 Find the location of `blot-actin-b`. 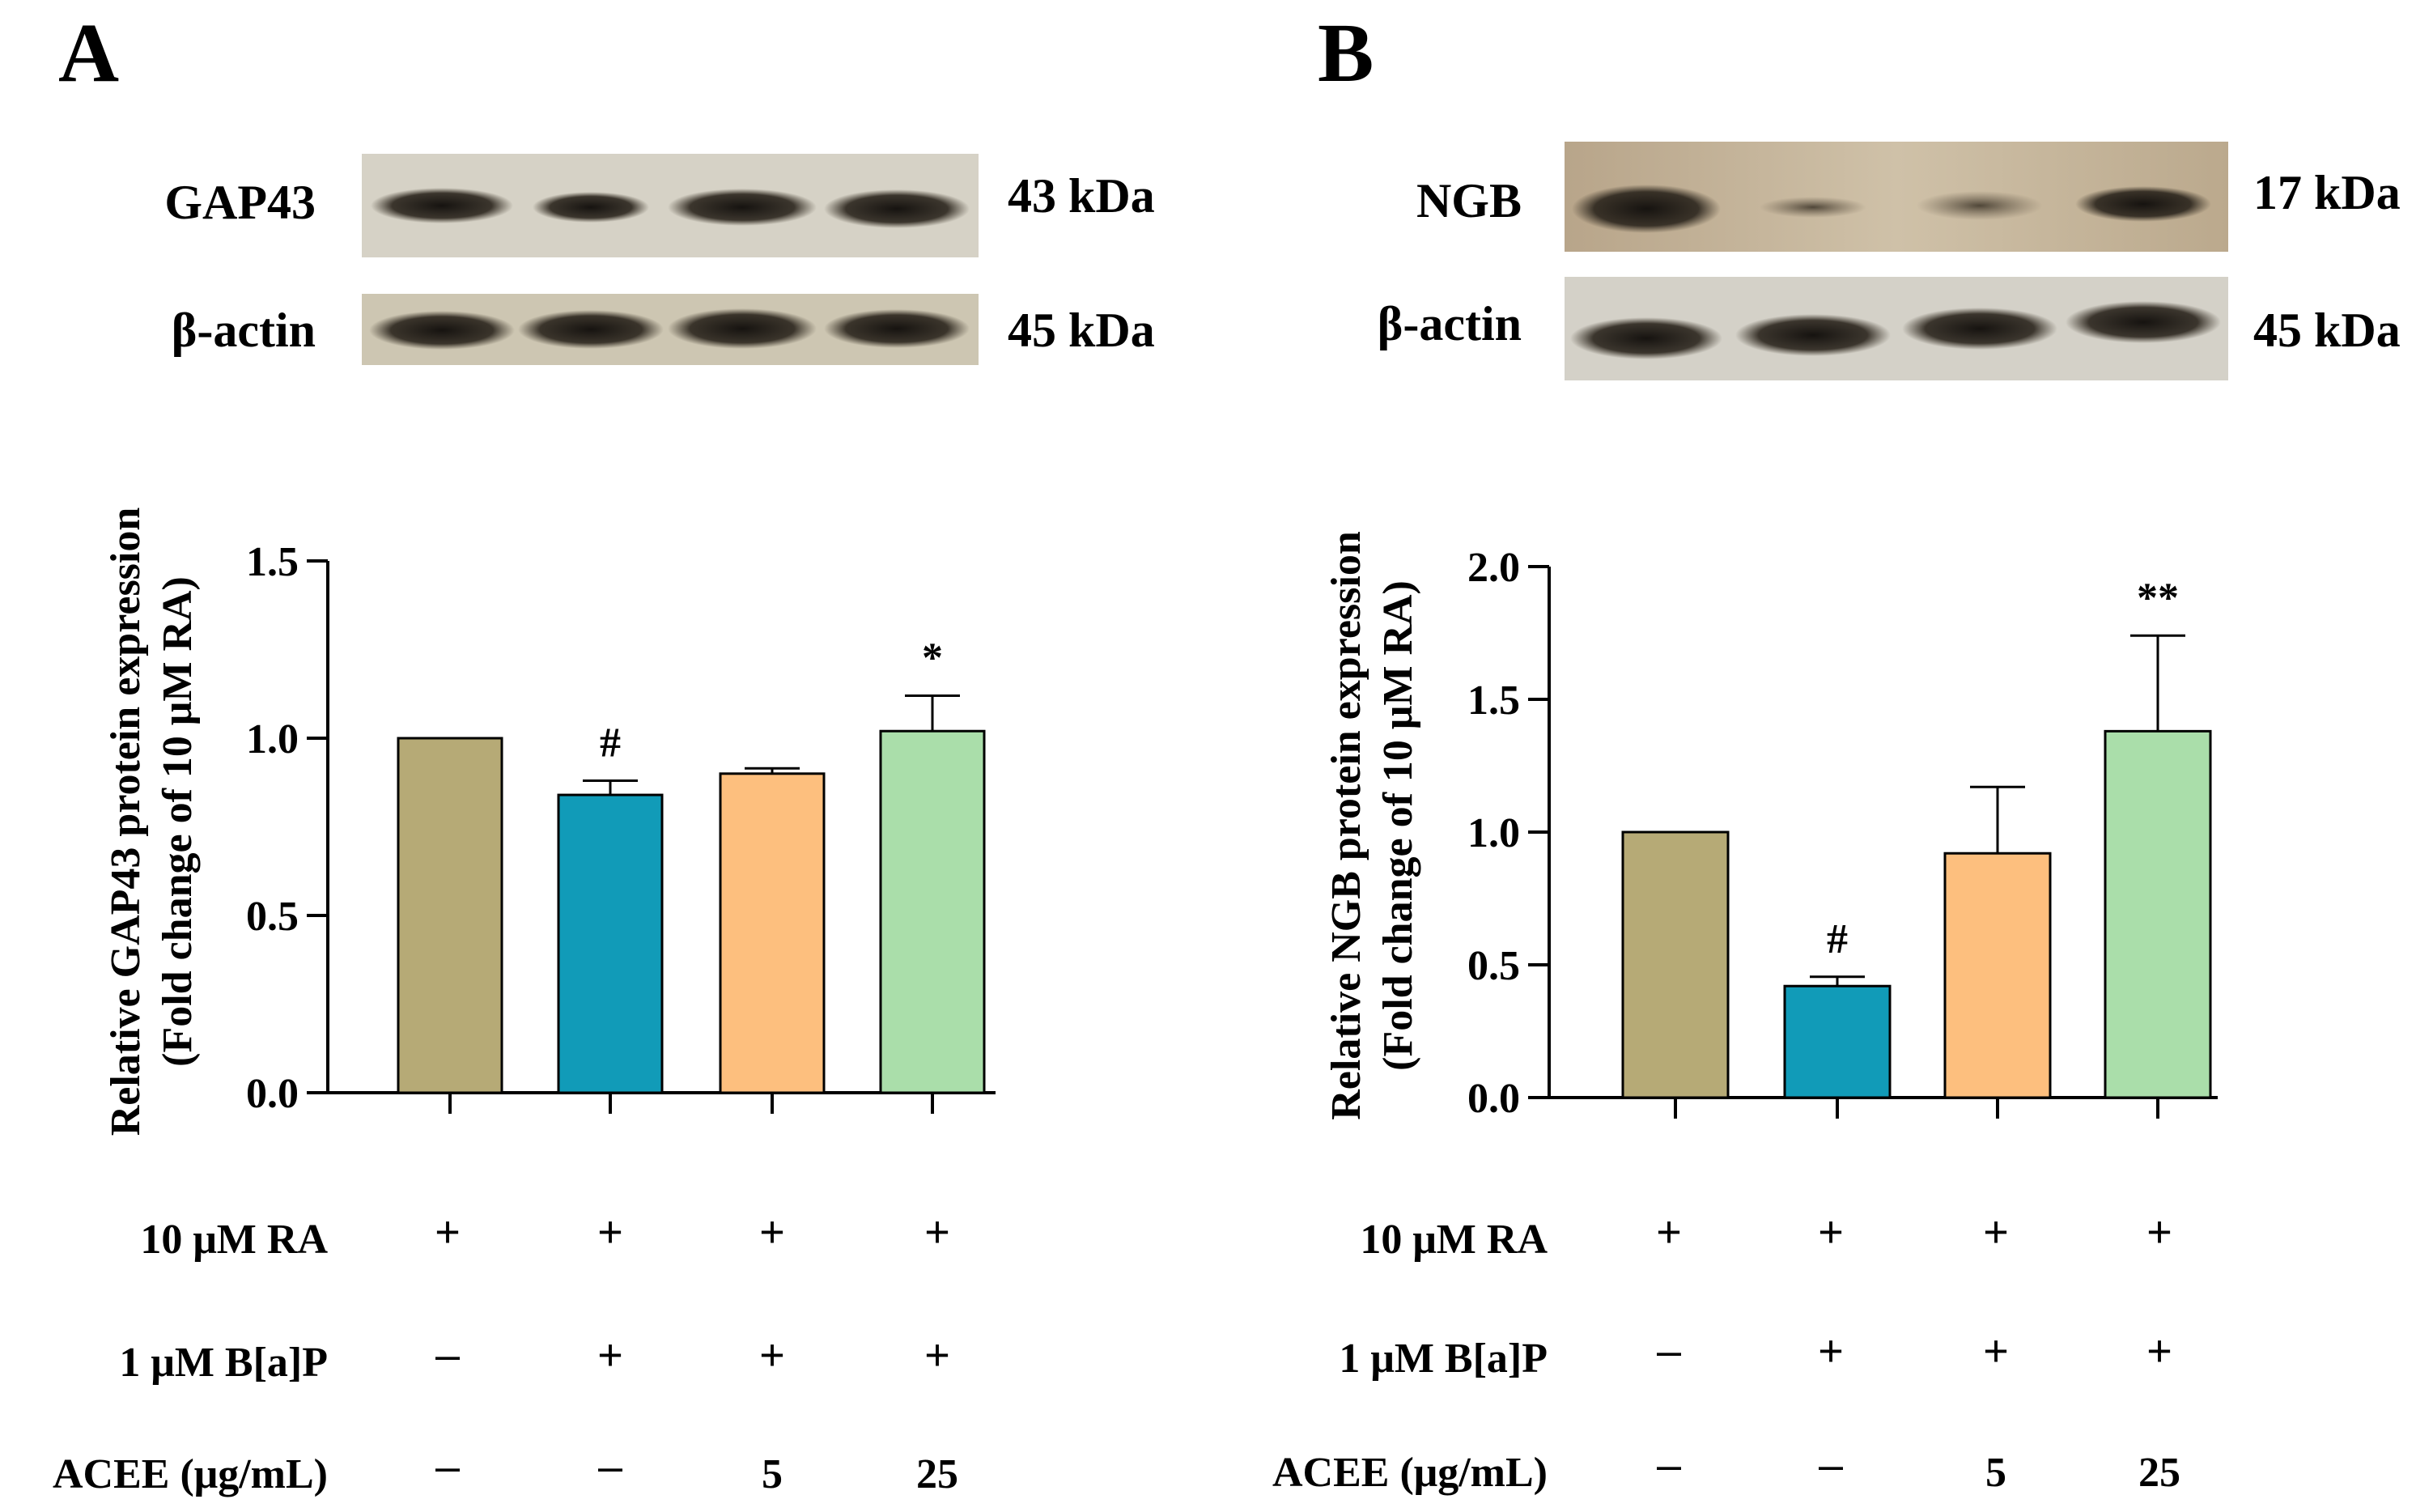

blot-actin-b is located at coordinates (1896, 328).